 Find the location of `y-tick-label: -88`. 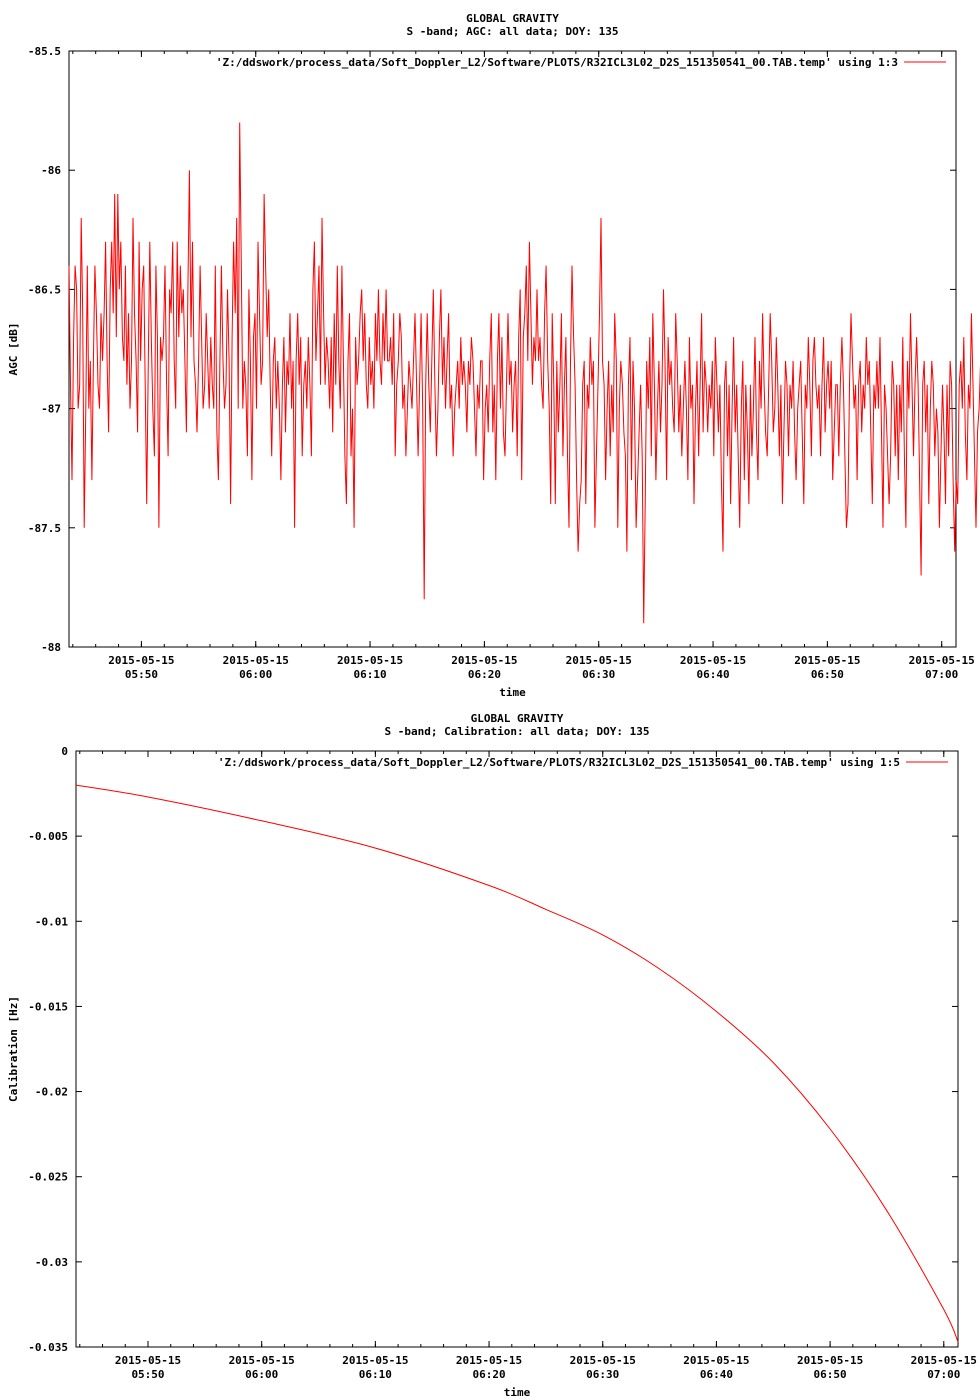

y-tick-label: -88 is located at coordinates (51, 647).